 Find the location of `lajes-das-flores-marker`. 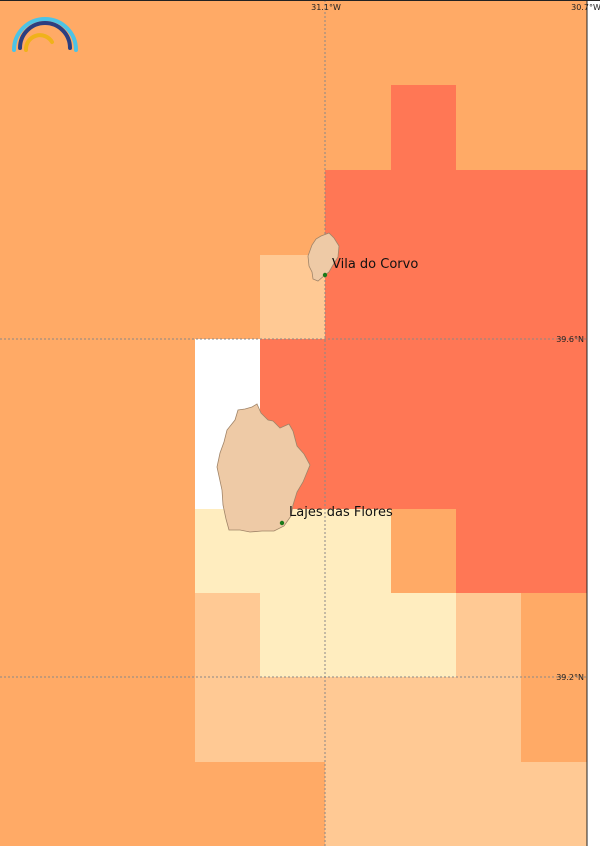

lajes-das-flores-marker is located at coordinates (282, 523).